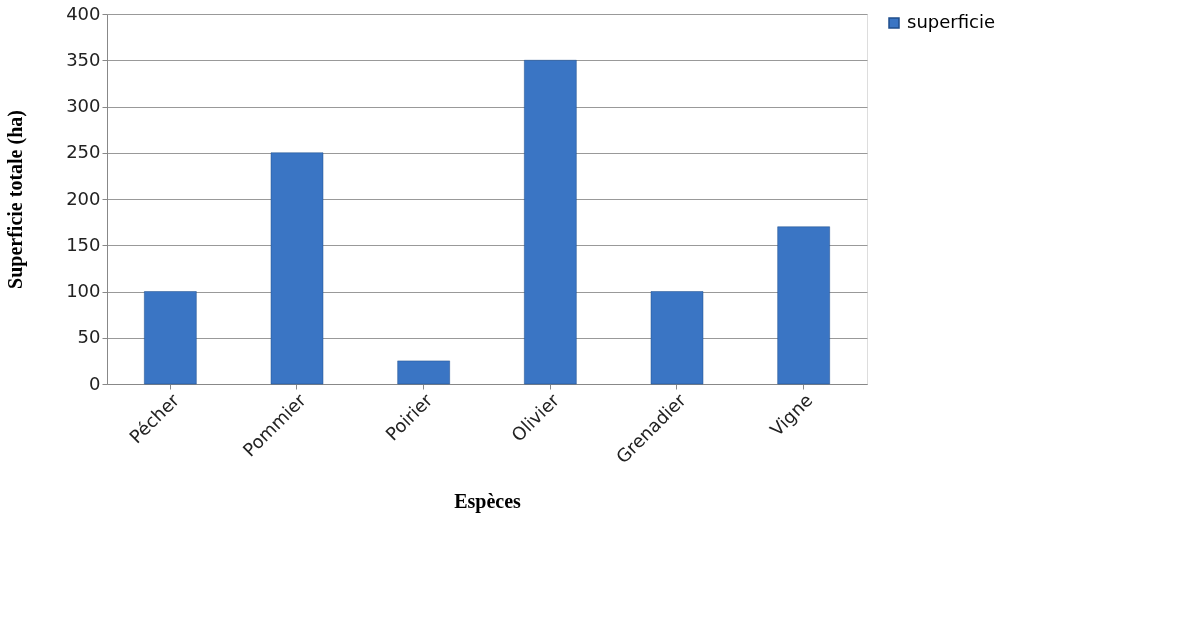 The image size is (1199, 633). I want to click on y-tick-label: 200, so click(83, 198).